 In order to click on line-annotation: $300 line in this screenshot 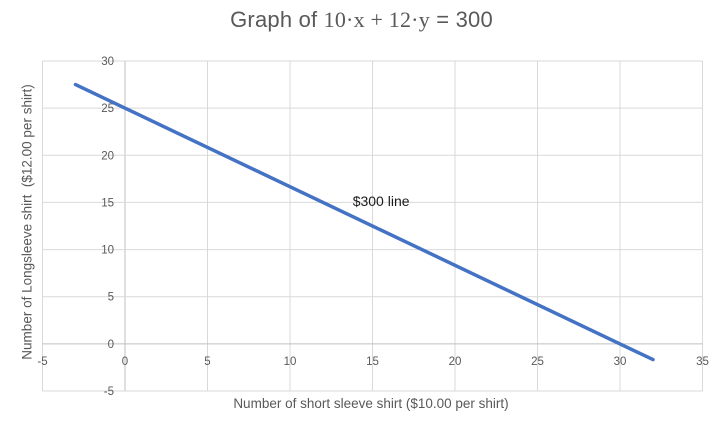, I will do `click(381, 201)`.